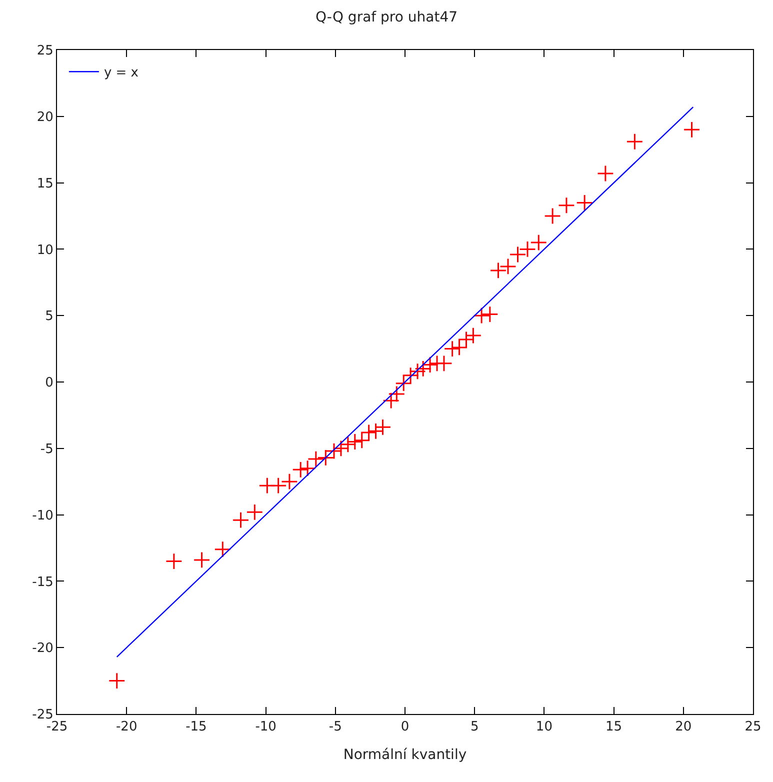  I want to click on y-tick-label: -15, so click(43, 582).